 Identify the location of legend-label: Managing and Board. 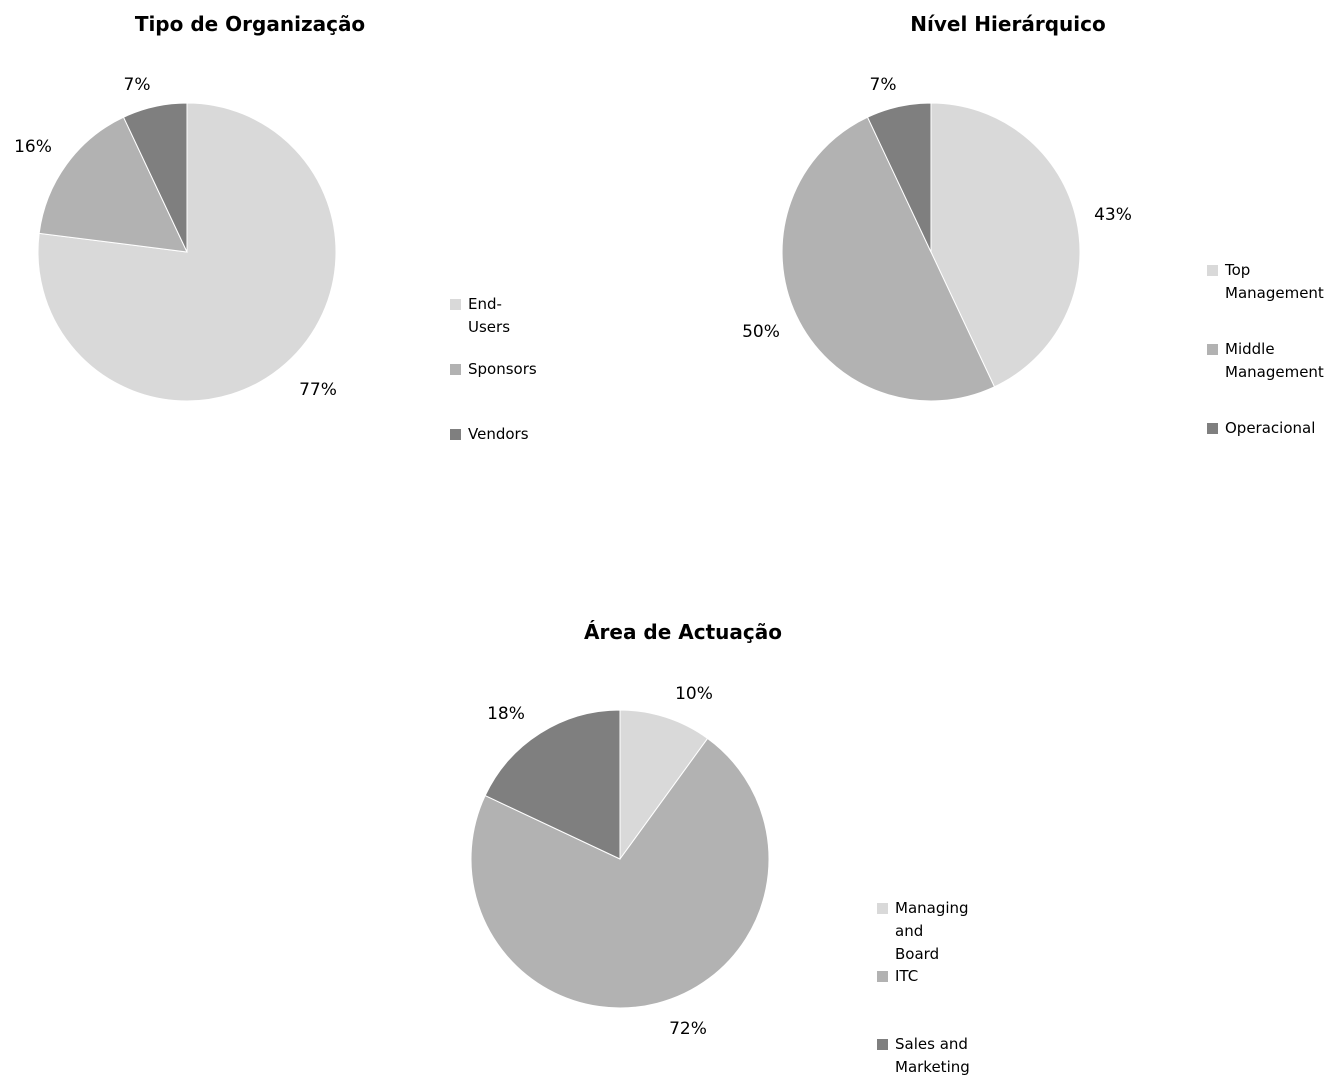
(932, 931).